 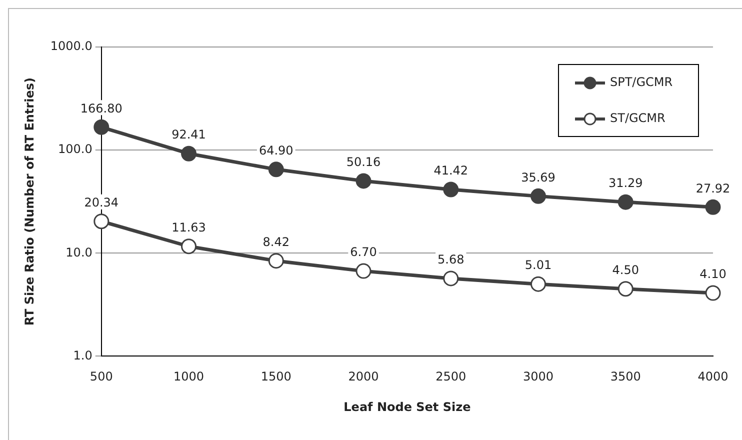 I want to click on data-label: 5.68, so click(x=451, y=259).